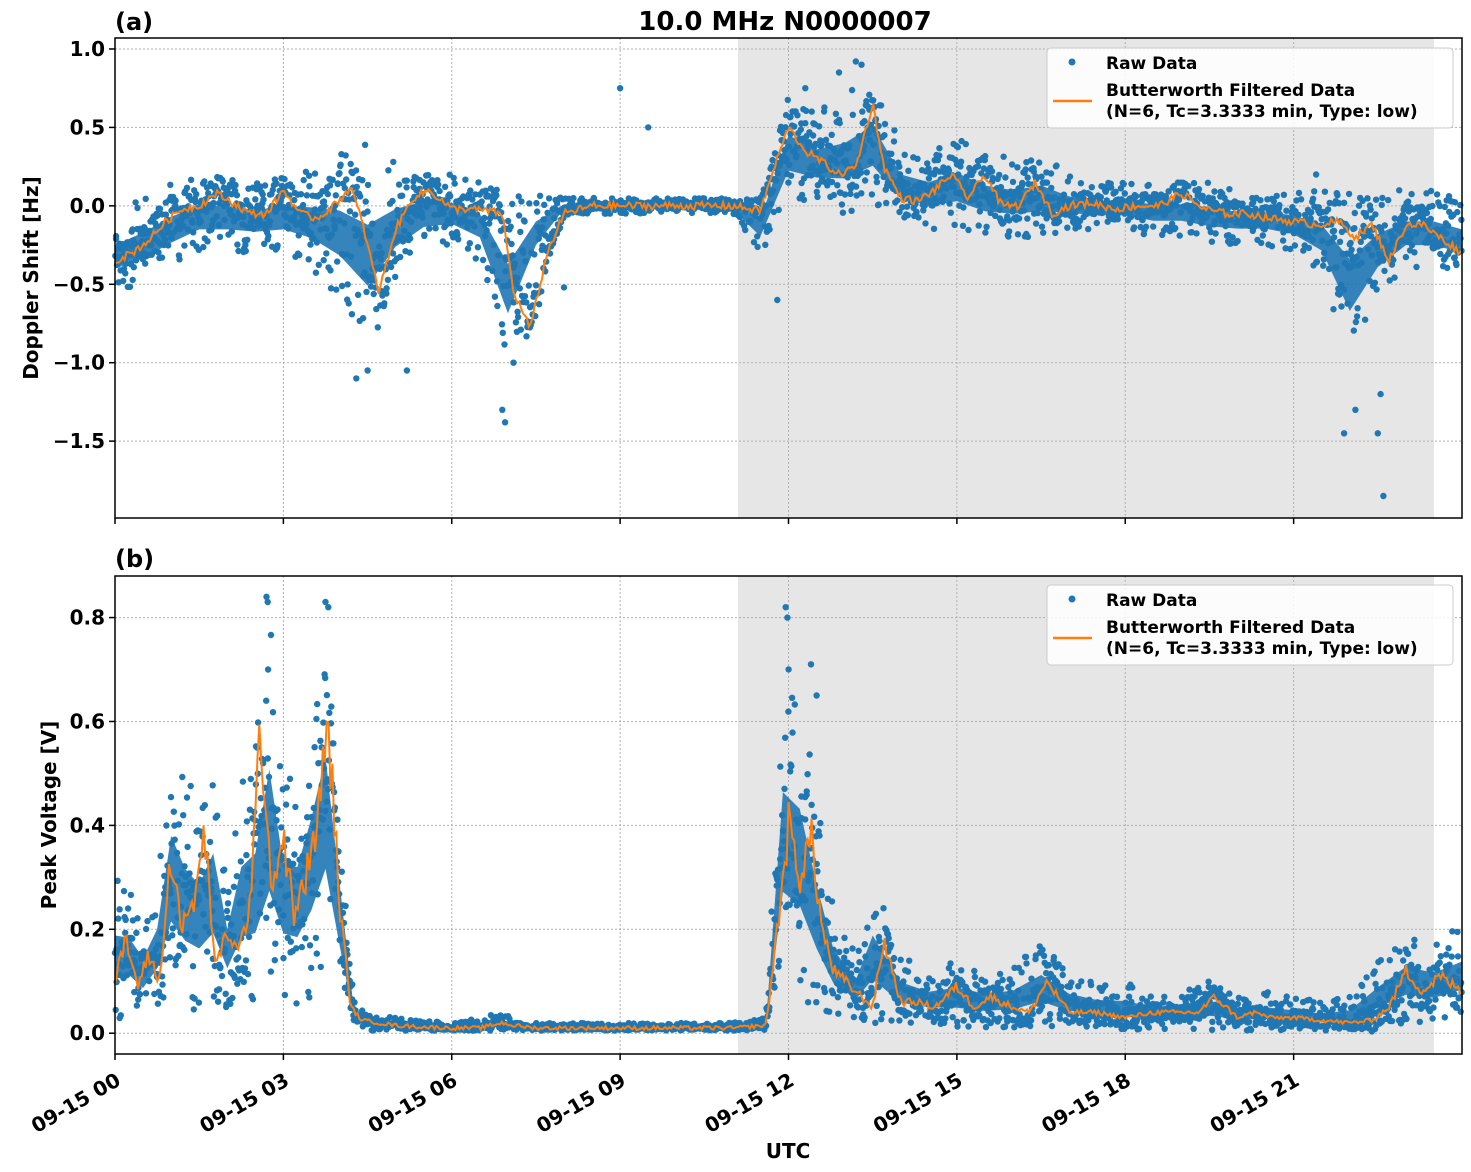  What do you see at coordinates (1262, 112) in the screenshot?
I see `legend-filtered-params: (N=6, Tc=3.3333 min, Type: low)` at bounding box center [1262, 112].